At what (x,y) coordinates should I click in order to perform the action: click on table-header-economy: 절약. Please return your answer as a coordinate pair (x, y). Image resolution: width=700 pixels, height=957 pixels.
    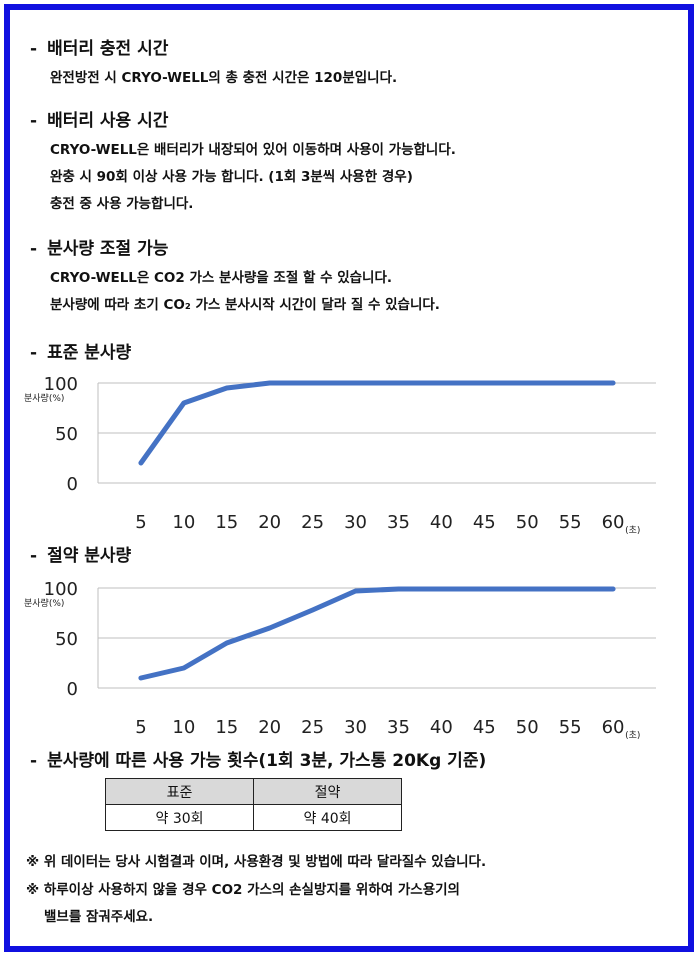
    Looking at the image, I should click on (327, 791).